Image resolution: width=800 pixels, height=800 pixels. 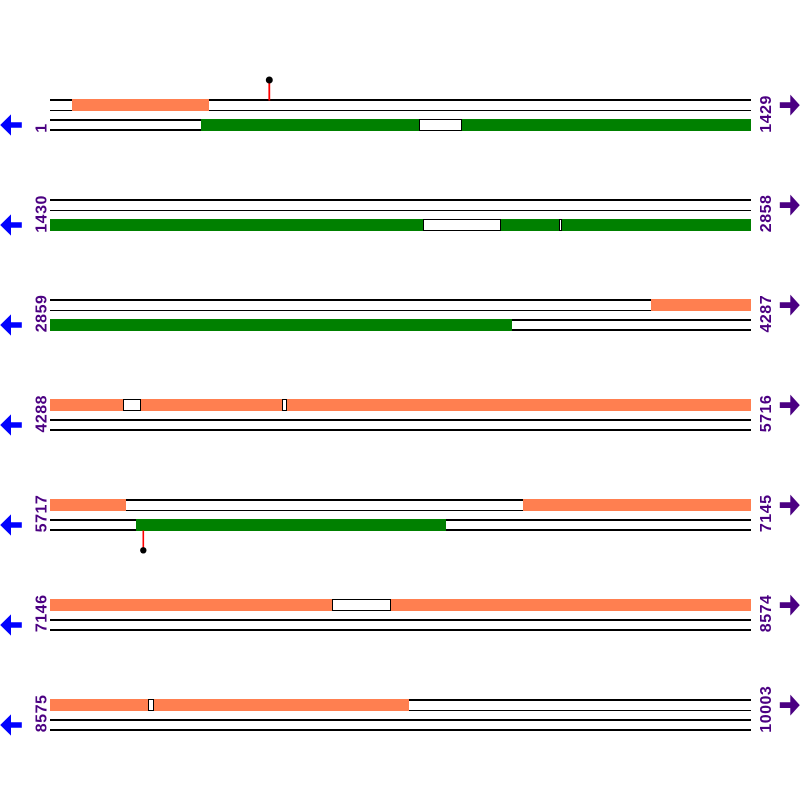 What do you see at coordinates (42, 514) in the screenshot?
I see `svg-text: 5717` at bounding box center [42, 514].